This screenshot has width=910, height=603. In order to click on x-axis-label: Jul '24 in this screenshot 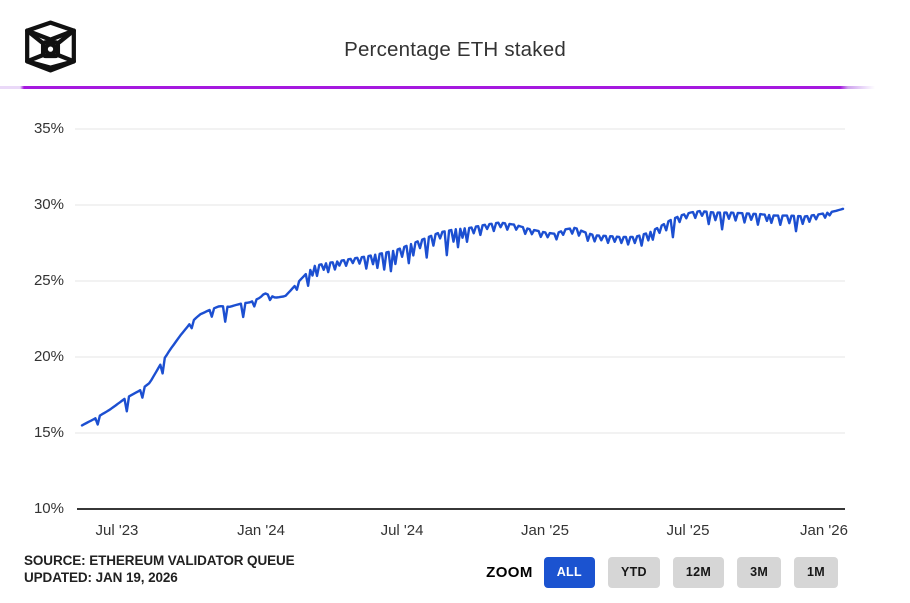, I will do `click(402, 530)`.